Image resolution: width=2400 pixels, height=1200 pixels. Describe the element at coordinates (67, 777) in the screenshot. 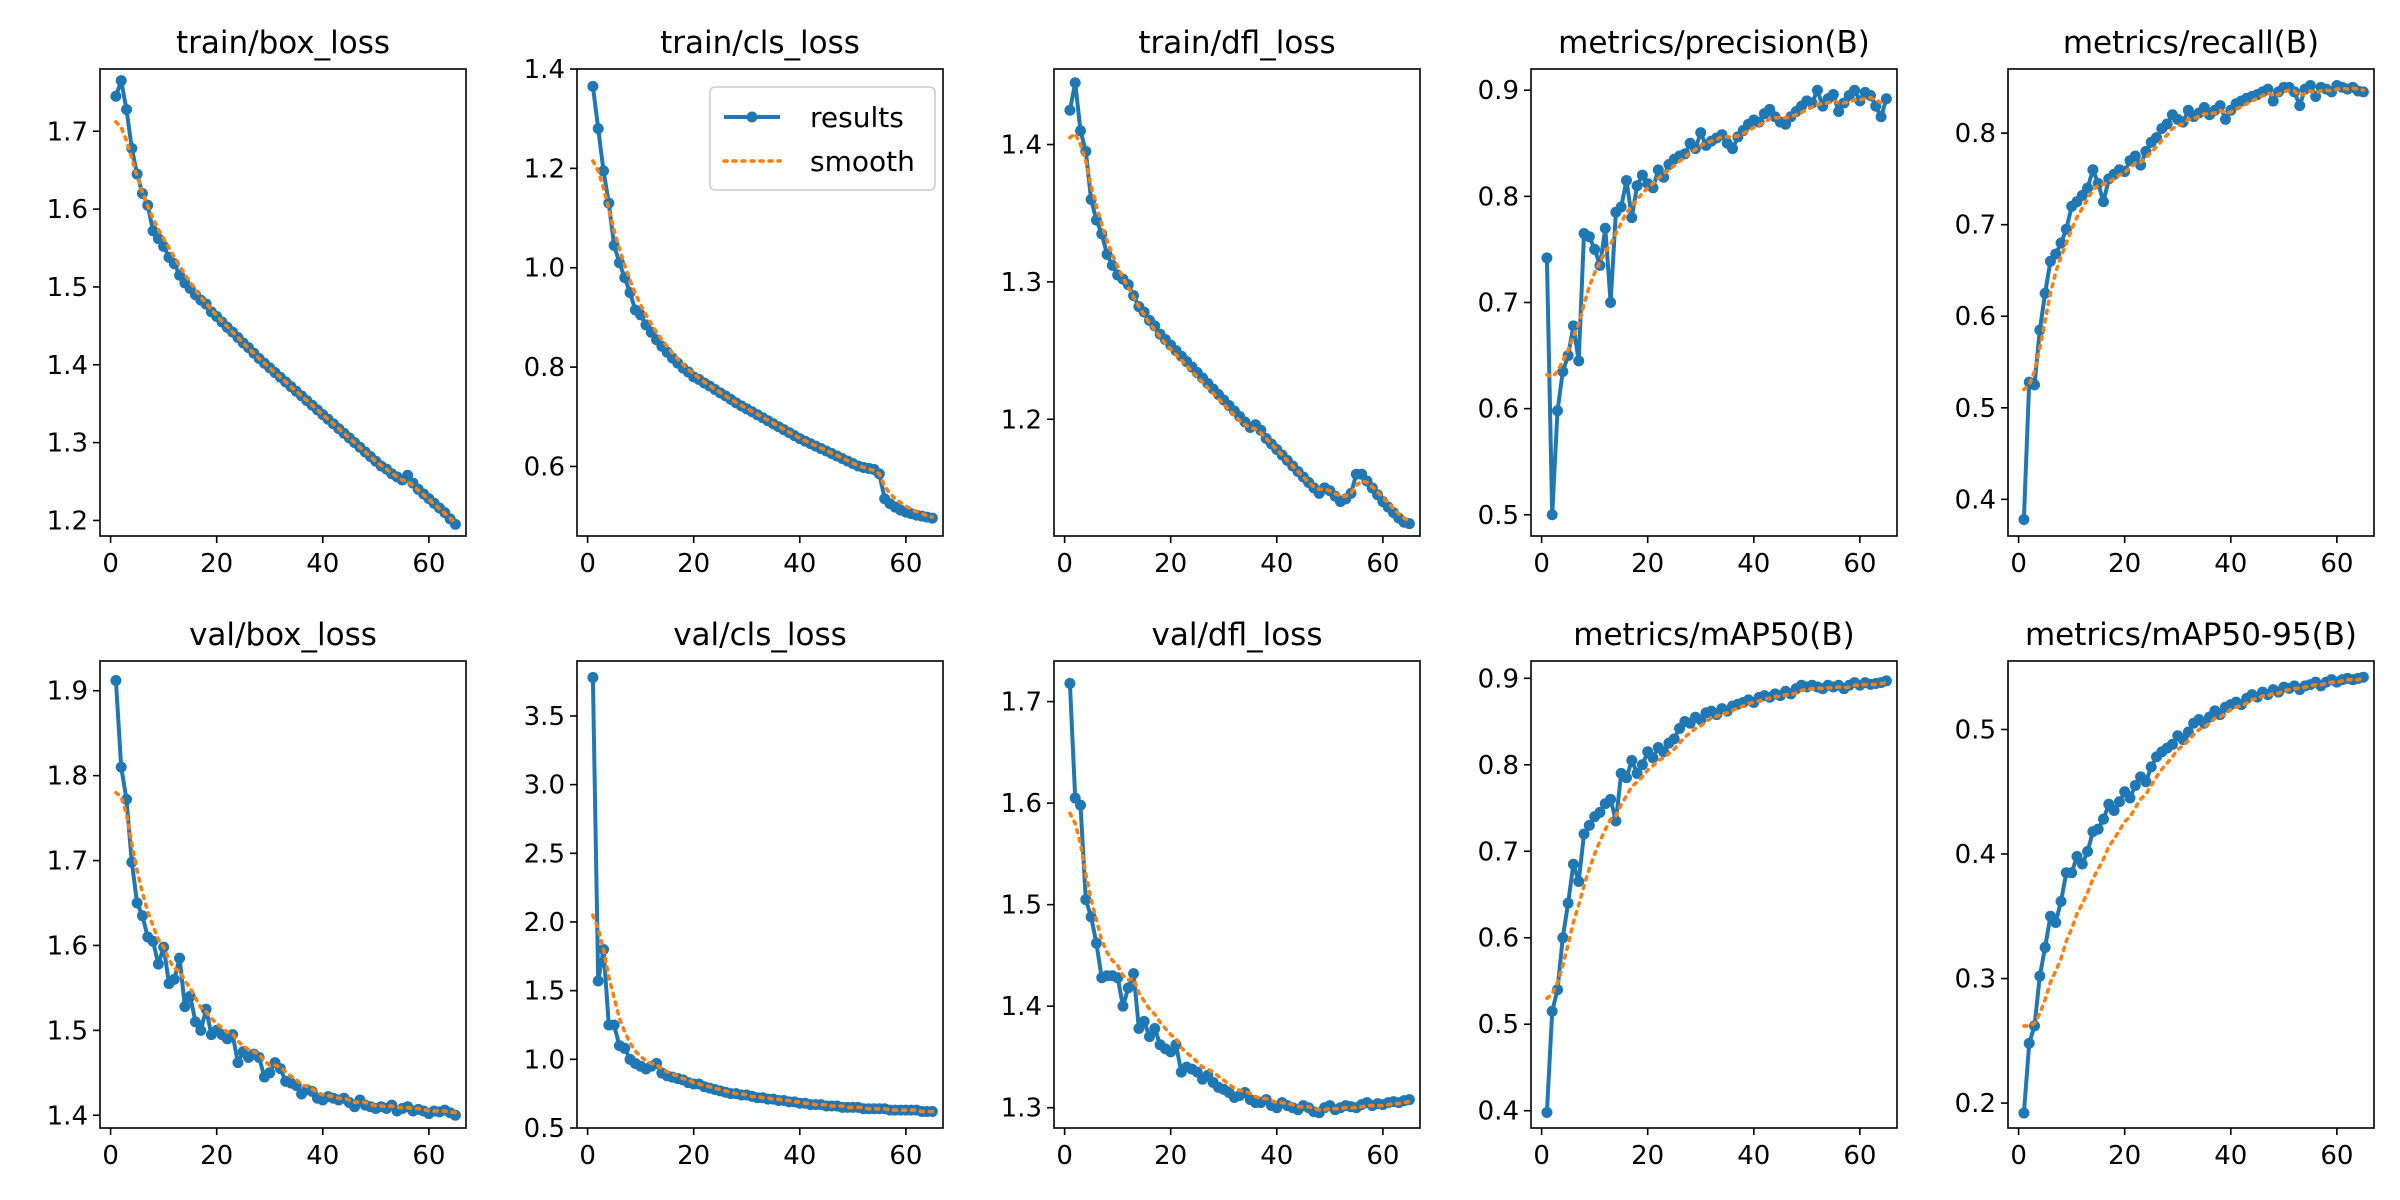

I see `y-tick-label: 1.8` at that location.